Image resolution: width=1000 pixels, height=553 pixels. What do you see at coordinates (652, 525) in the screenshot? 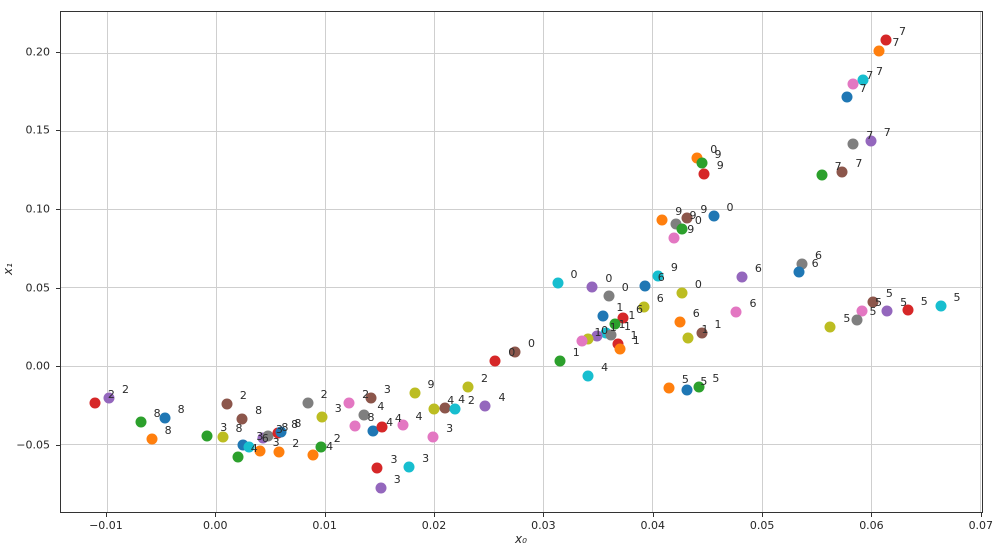
I see `x-tick-label: 0.04` at bounding box center [652, 525].